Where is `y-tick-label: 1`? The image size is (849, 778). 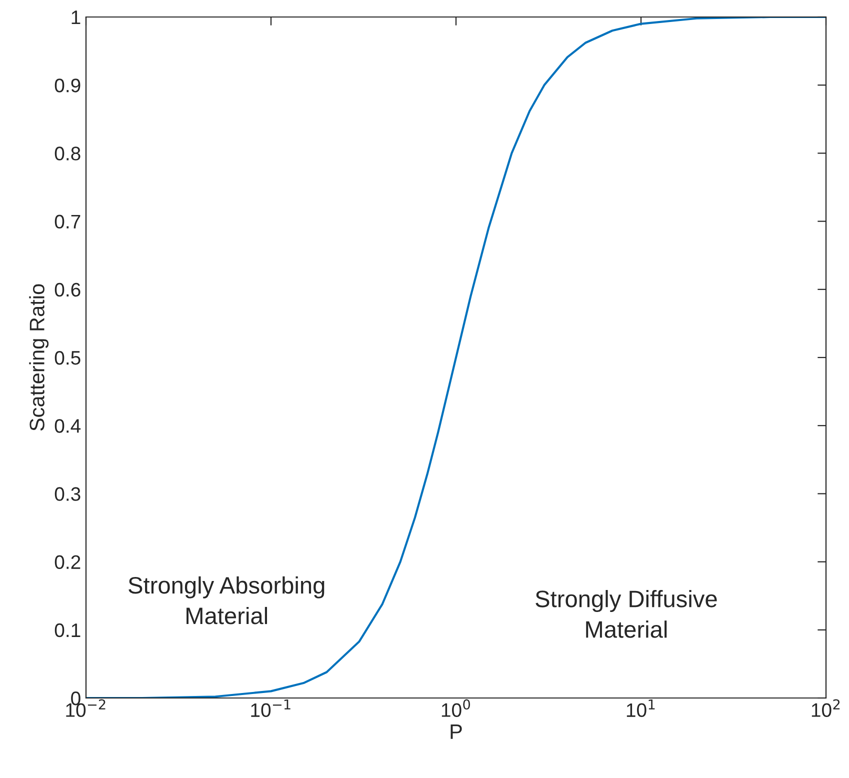
y-tick-label: 1 is located at coordinates (76, 17).